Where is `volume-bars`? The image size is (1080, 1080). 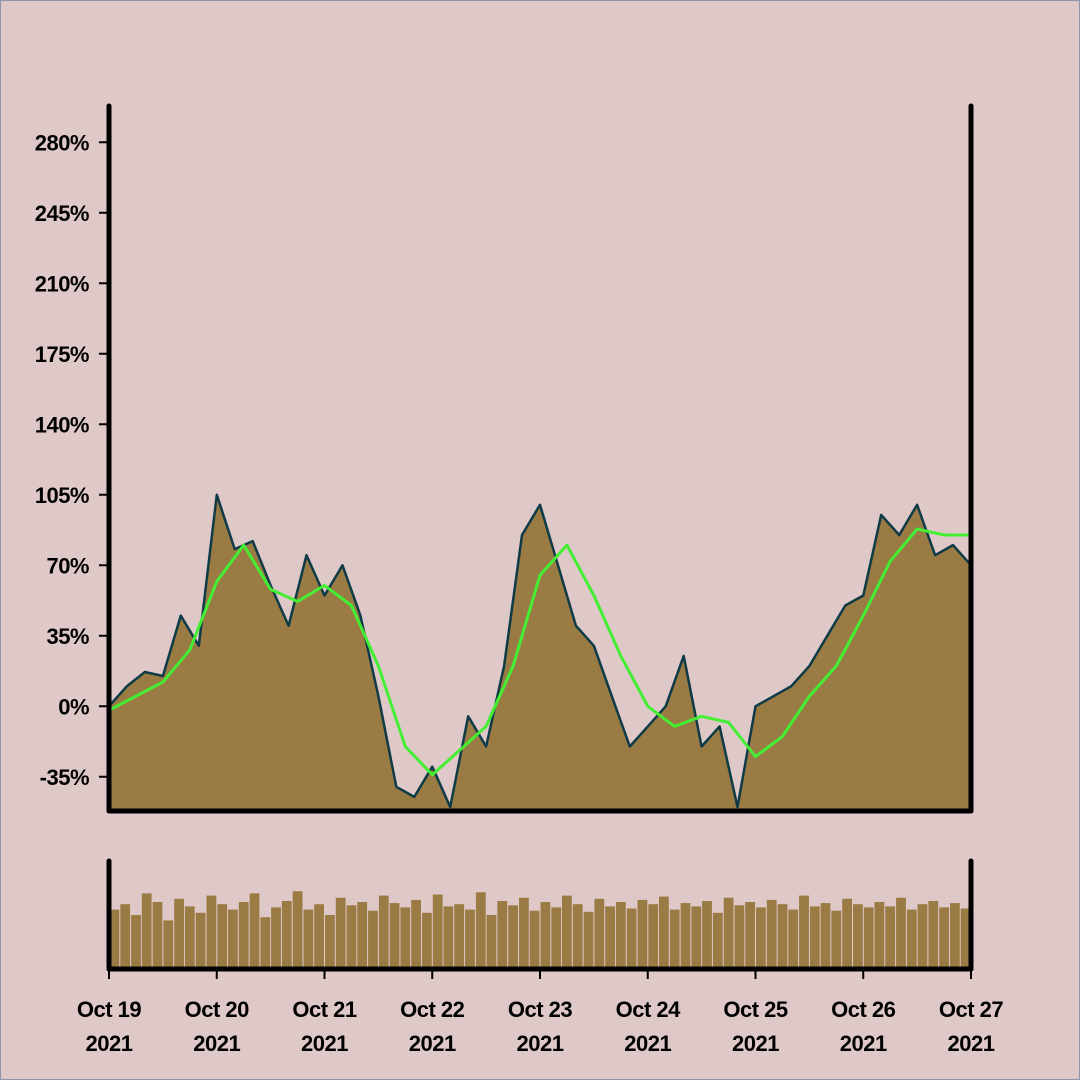
volume-bars is located at coordinates (540, 930).